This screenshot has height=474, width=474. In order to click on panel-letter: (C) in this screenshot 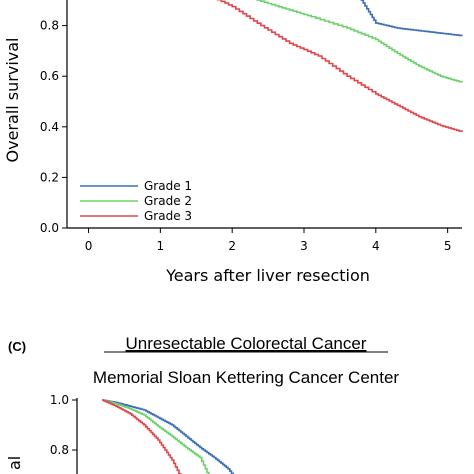, I will do `click(17, 346)`.